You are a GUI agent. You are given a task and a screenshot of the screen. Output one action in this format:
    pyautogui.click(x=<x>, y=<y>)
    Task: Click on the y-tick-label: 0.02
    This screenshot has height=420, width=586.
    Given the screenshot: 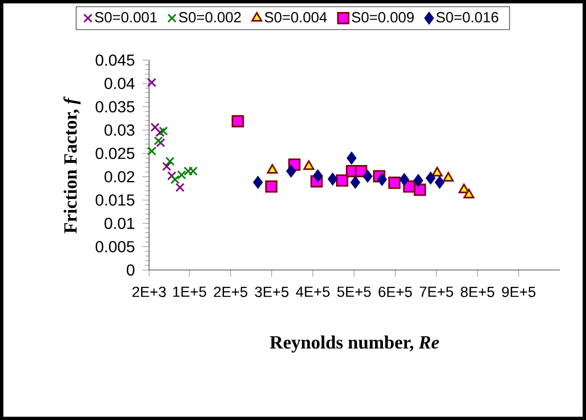 What is the action you would take?
    pyautogui.click(x=119, y=176)
    